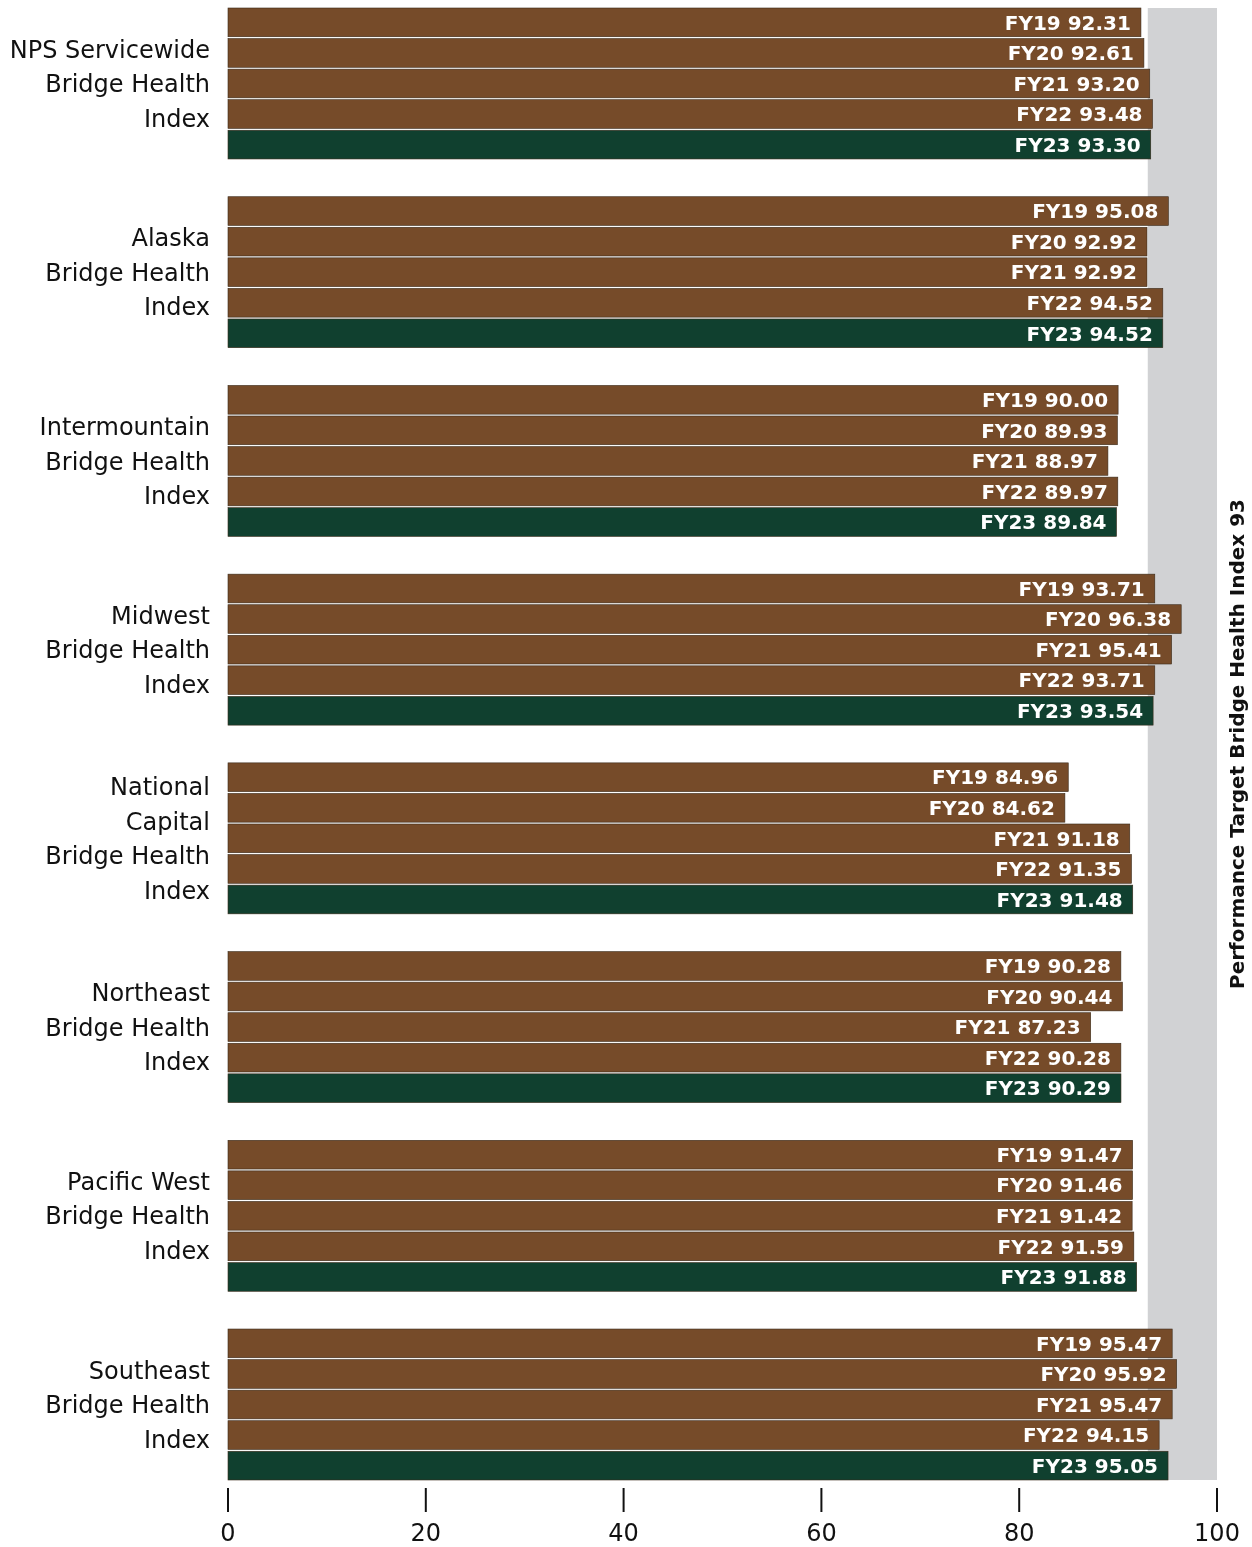  What do you see at coordinates (1059, 1215) in the screenshot?
I see `text: FY21 91.42` at bounding box center [1059, 1215].